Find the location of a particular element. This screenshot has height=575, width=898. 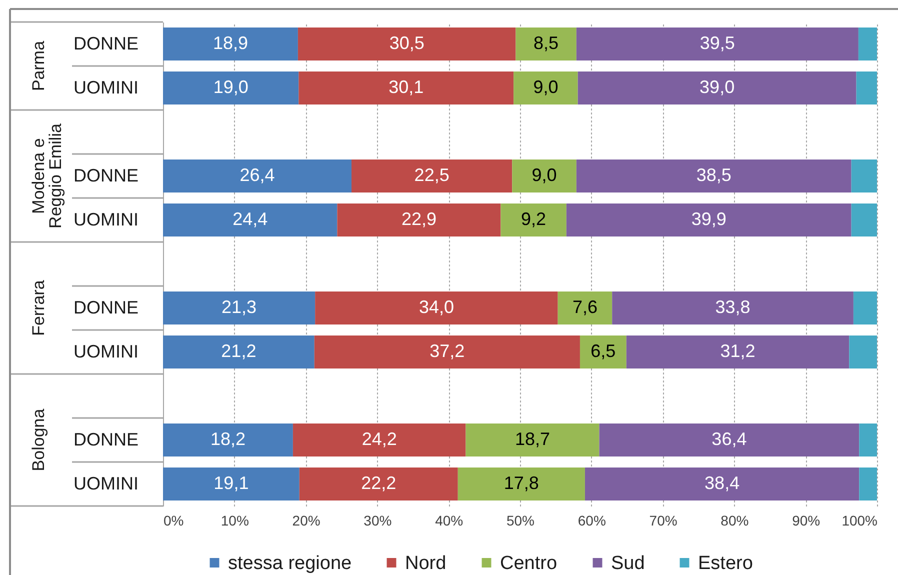

data-label: 37,2 is located at coordinates (447, 351).